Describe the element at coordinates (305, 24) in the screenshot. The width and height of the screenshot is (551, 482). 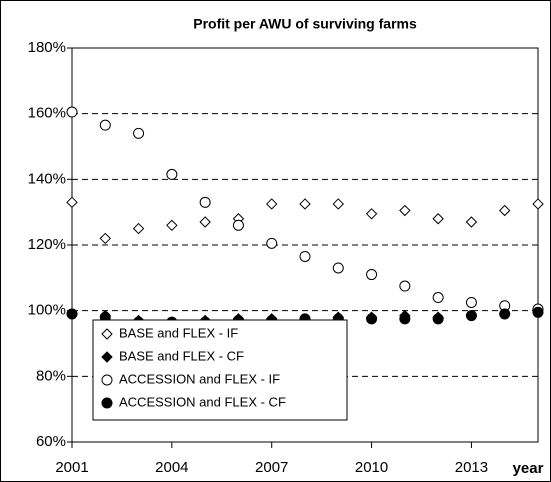
I see `chart-title: Profit per AWU of surviving farms` at that location.